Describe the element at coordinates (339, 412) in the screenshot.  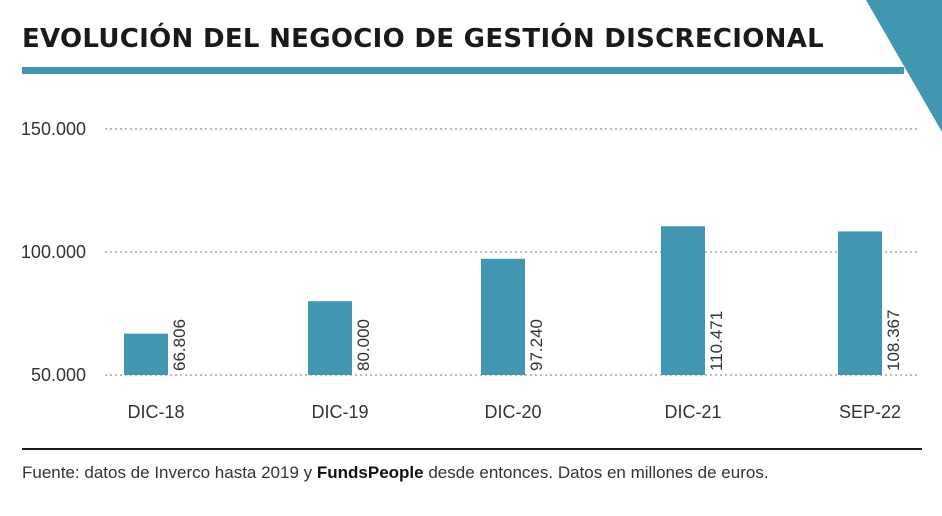
I see `x-category-label: DIC-19` at that location.